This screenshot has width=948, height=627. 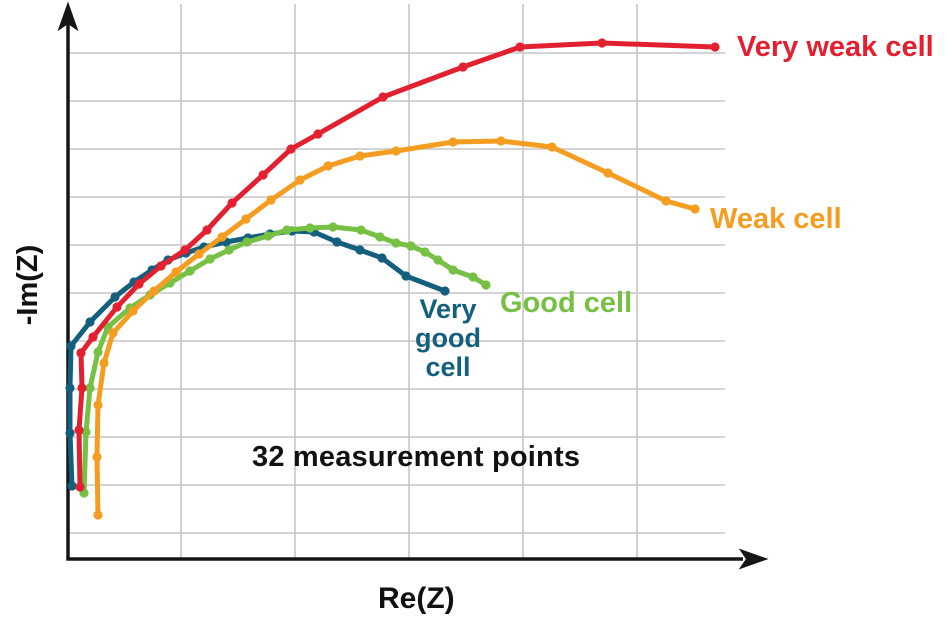 What do you see at coordinates (566, 303) in the screenshot?
I see `label-good-cell: Good cell` at bounding box center [566, 303].